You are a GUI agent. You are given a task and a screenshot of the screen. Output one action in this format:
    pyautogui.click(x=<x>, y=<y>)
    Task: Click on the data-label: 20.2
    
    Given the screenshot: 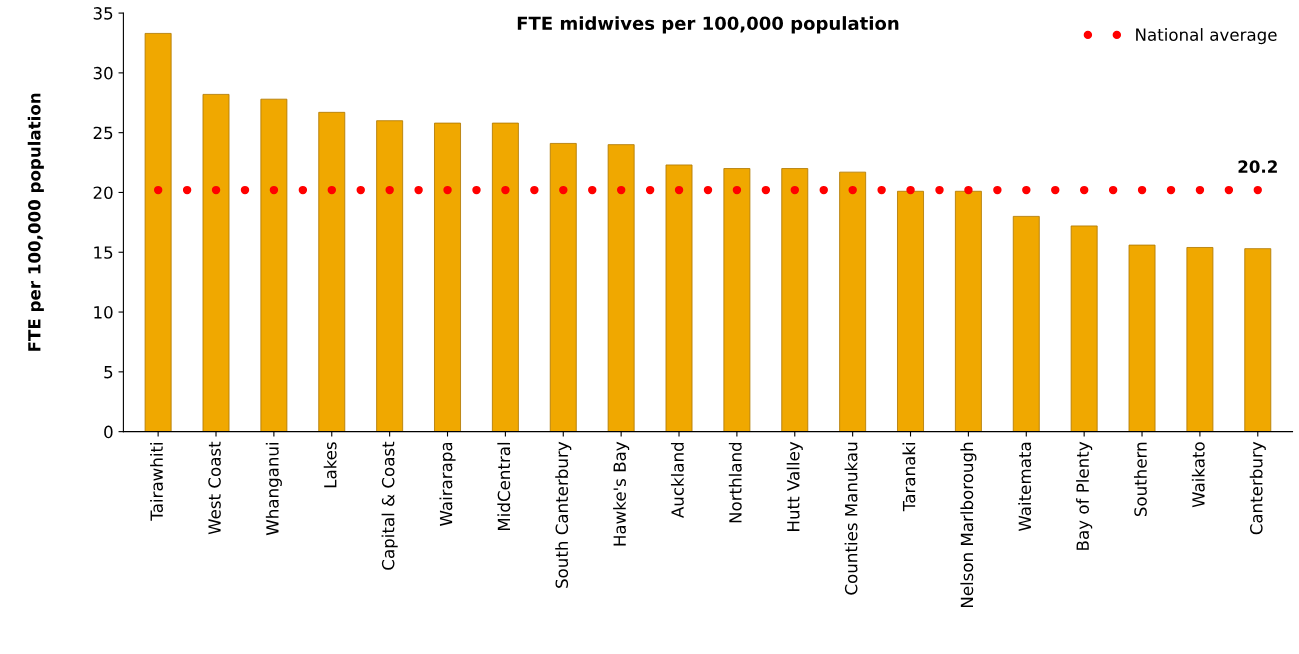 What is the action you would take?
    pyautogui.click(x=1257, y=166)
    